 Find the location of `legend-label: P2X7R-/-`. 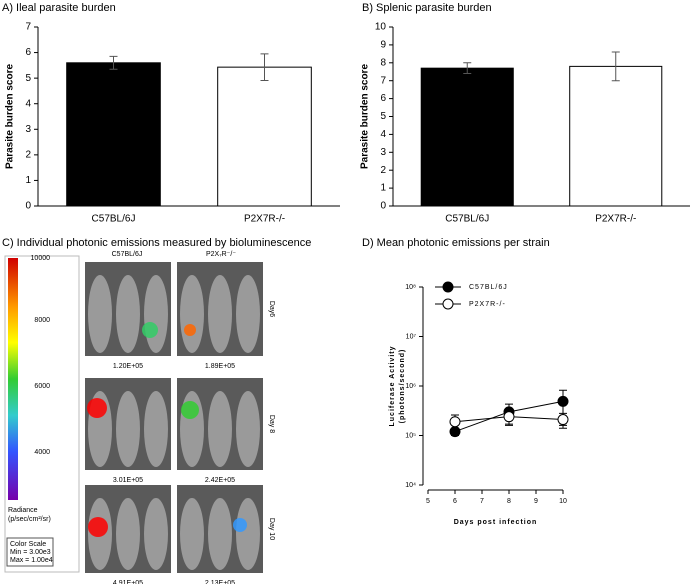

legend-label: P2X7R-/- is located at coordinates (487, 304).